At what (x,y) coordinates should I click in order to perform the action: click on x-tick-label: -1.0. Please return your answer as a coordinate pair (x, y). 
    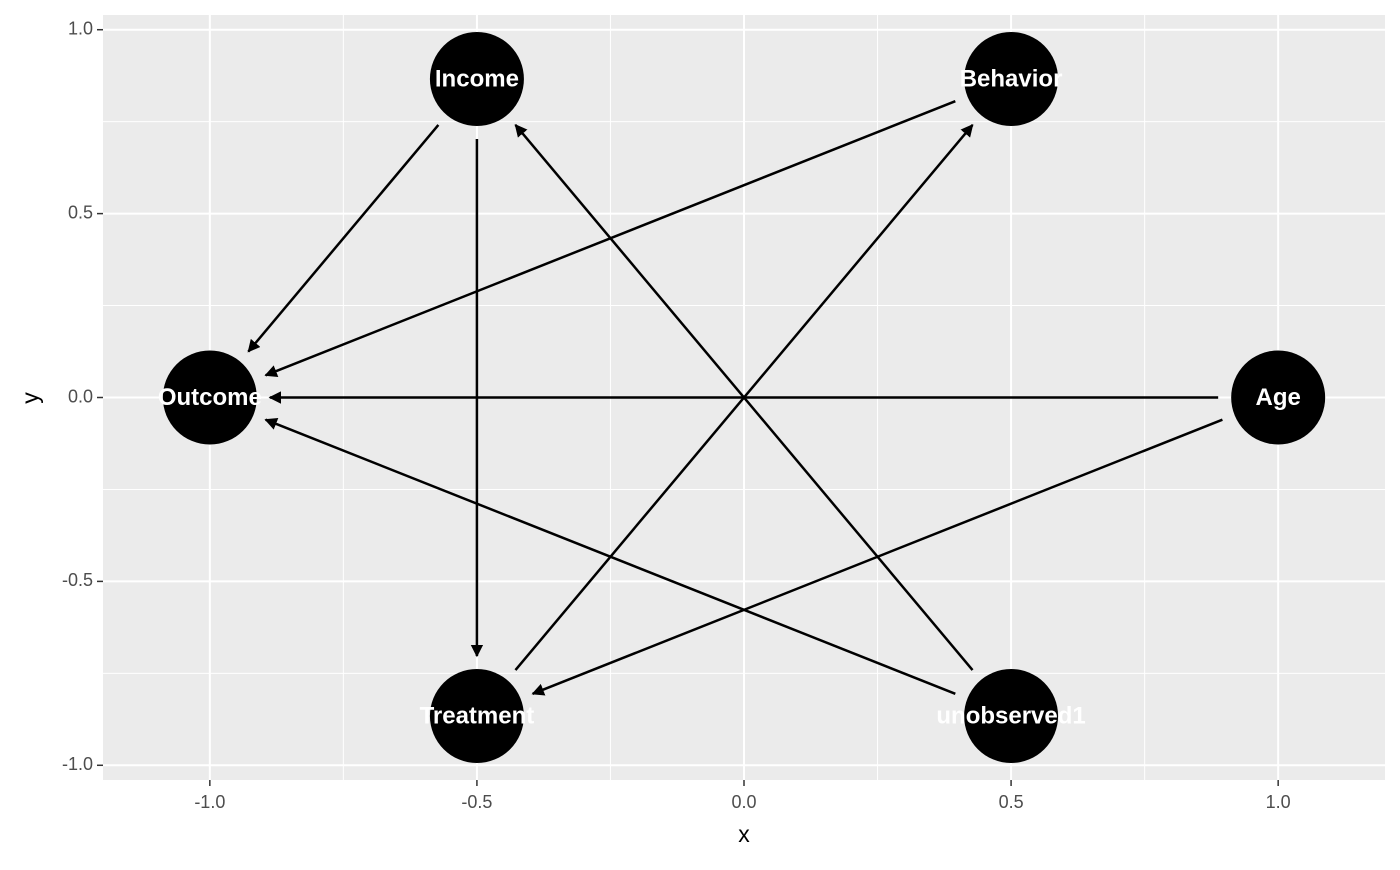
    Looking at the image, I should click on (209, 802).